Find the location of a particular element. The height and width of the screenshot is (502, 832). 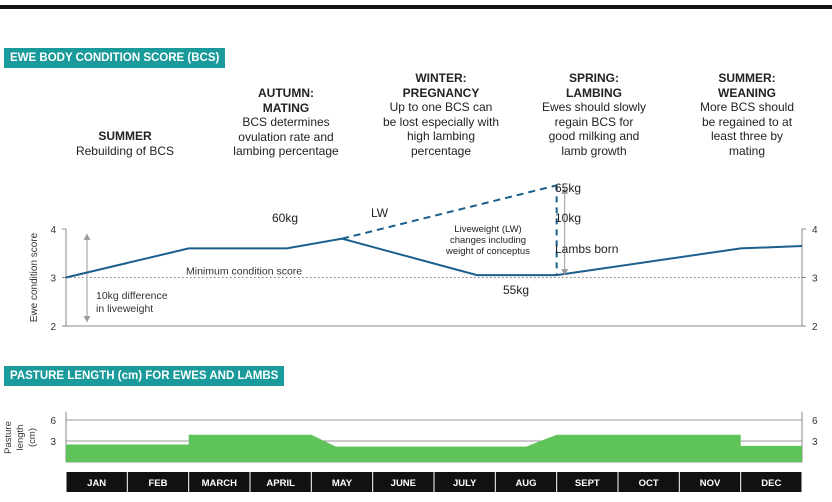

y-tick-label-left: 2 is located at coordinates (53, 327).